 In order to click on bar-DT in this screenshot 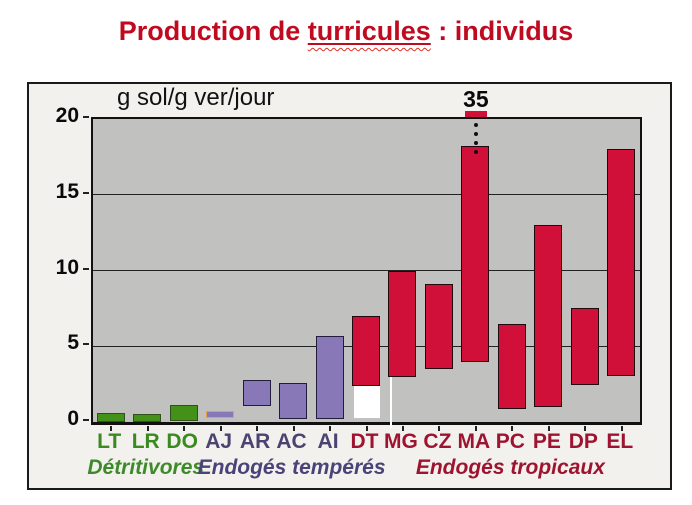, I will do `click(366, 351)`.